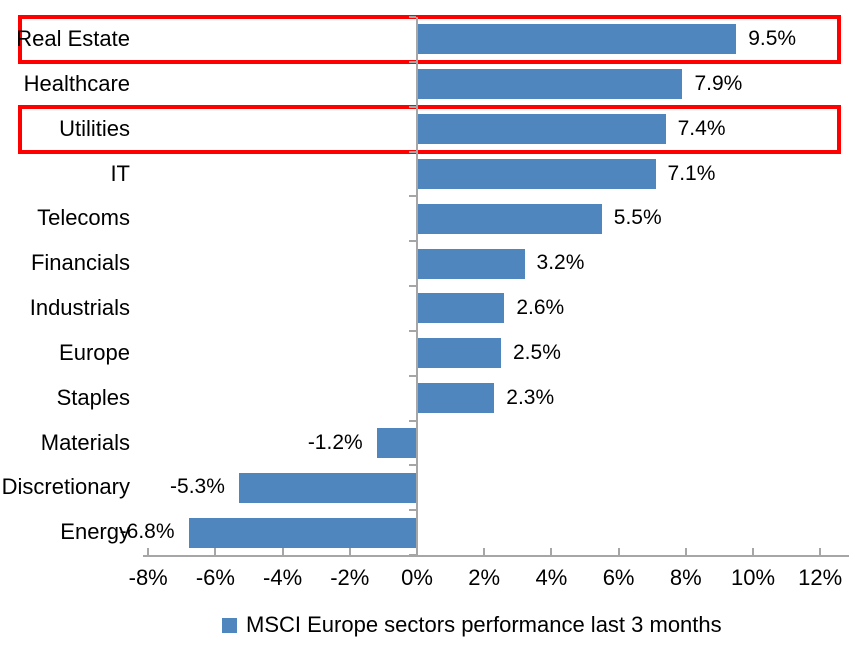 The image size is (852, 651). I want to click on highlight-box-real-estate, so click(429, 39).